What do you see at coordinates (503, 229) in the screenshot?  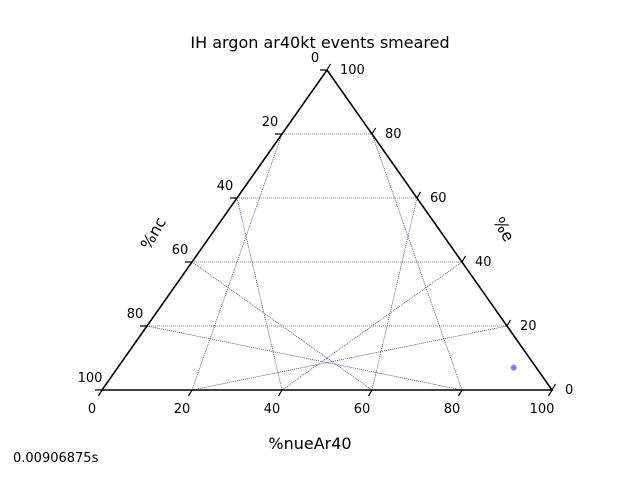 I see `axis-label-right: %e` at bounding box center [503, 229].